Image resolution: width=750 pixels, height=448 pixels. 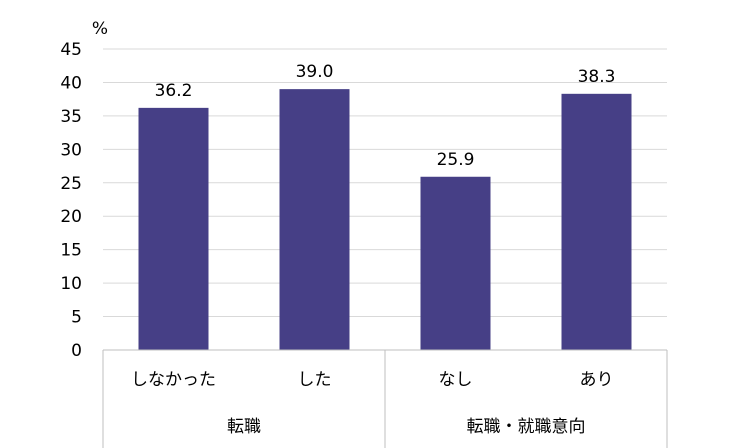 What do you see at coordinates (526, 427) in the screenshot?
I see `x-group-label: 転職・就職意向` at bounding box center [526, 427].